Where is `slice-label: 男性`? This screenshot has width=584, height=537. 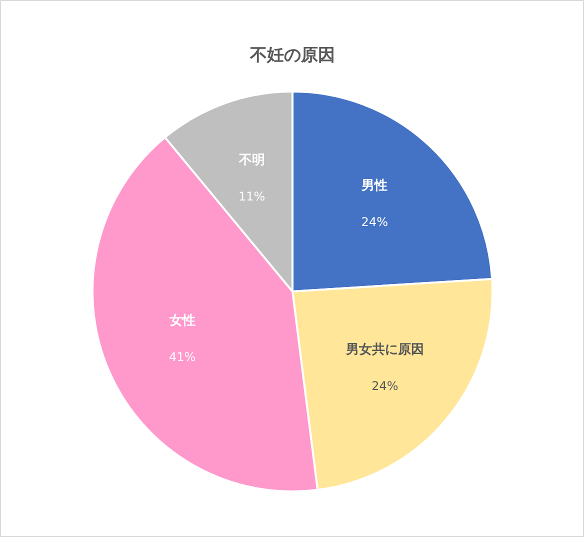 slice-label: 男性 is located at coordinates (374, 186).